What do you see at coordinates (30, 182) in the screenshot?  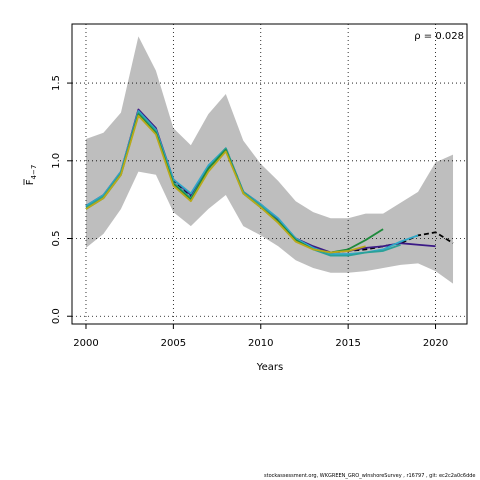 I see `y-axis-title-main: F` at bounding box center [30, 182].